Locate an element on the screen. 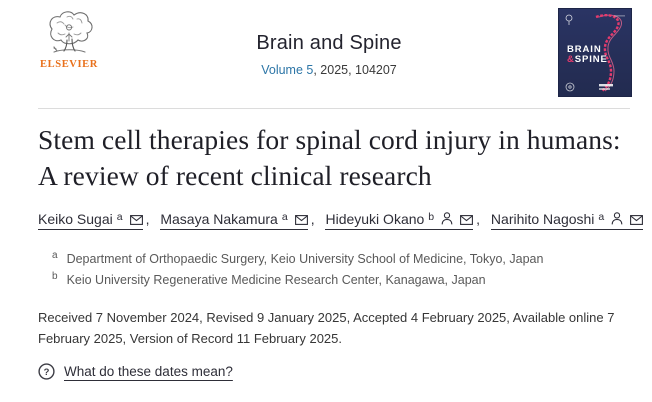 This screenshot has height=402, width=652. author-affiliation-sup: b is located at coordinates (431, 216).